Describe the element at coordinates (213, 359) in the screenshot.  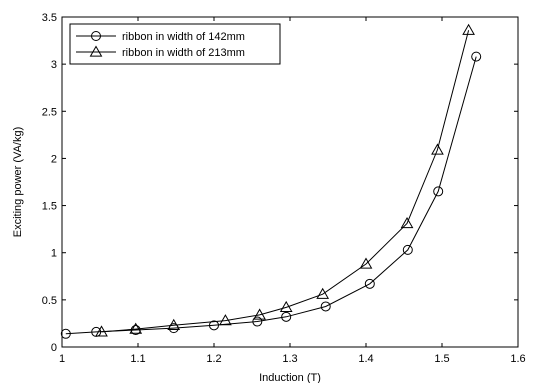
I see `x-tick-label: 1.2` at that location.